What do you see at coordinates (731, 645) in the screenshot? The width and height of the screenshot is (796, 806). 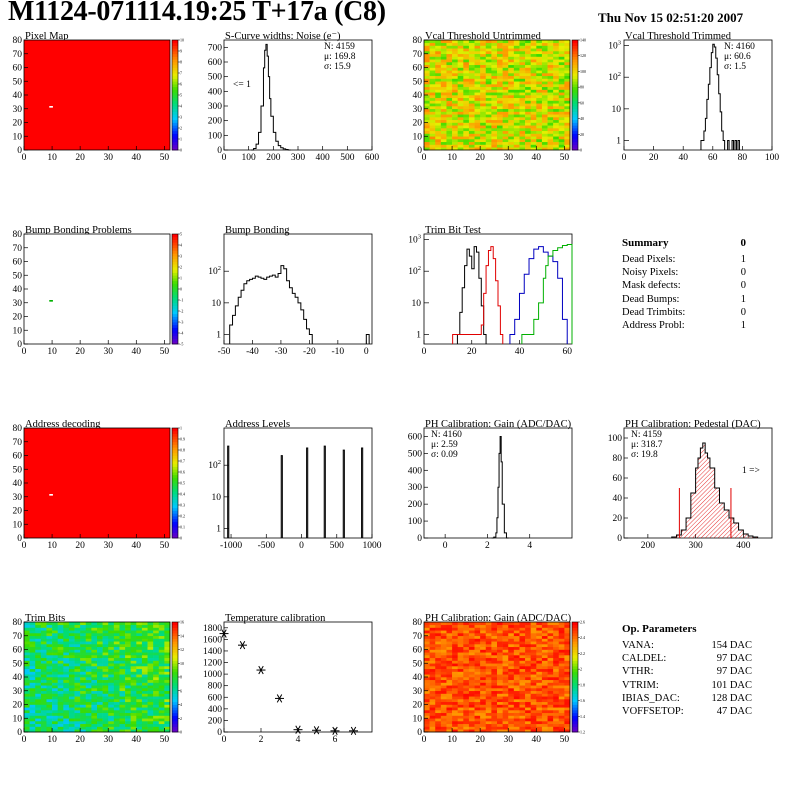 I see `op-parameter-value: 154 DAC` at bounding box center [731, 645].